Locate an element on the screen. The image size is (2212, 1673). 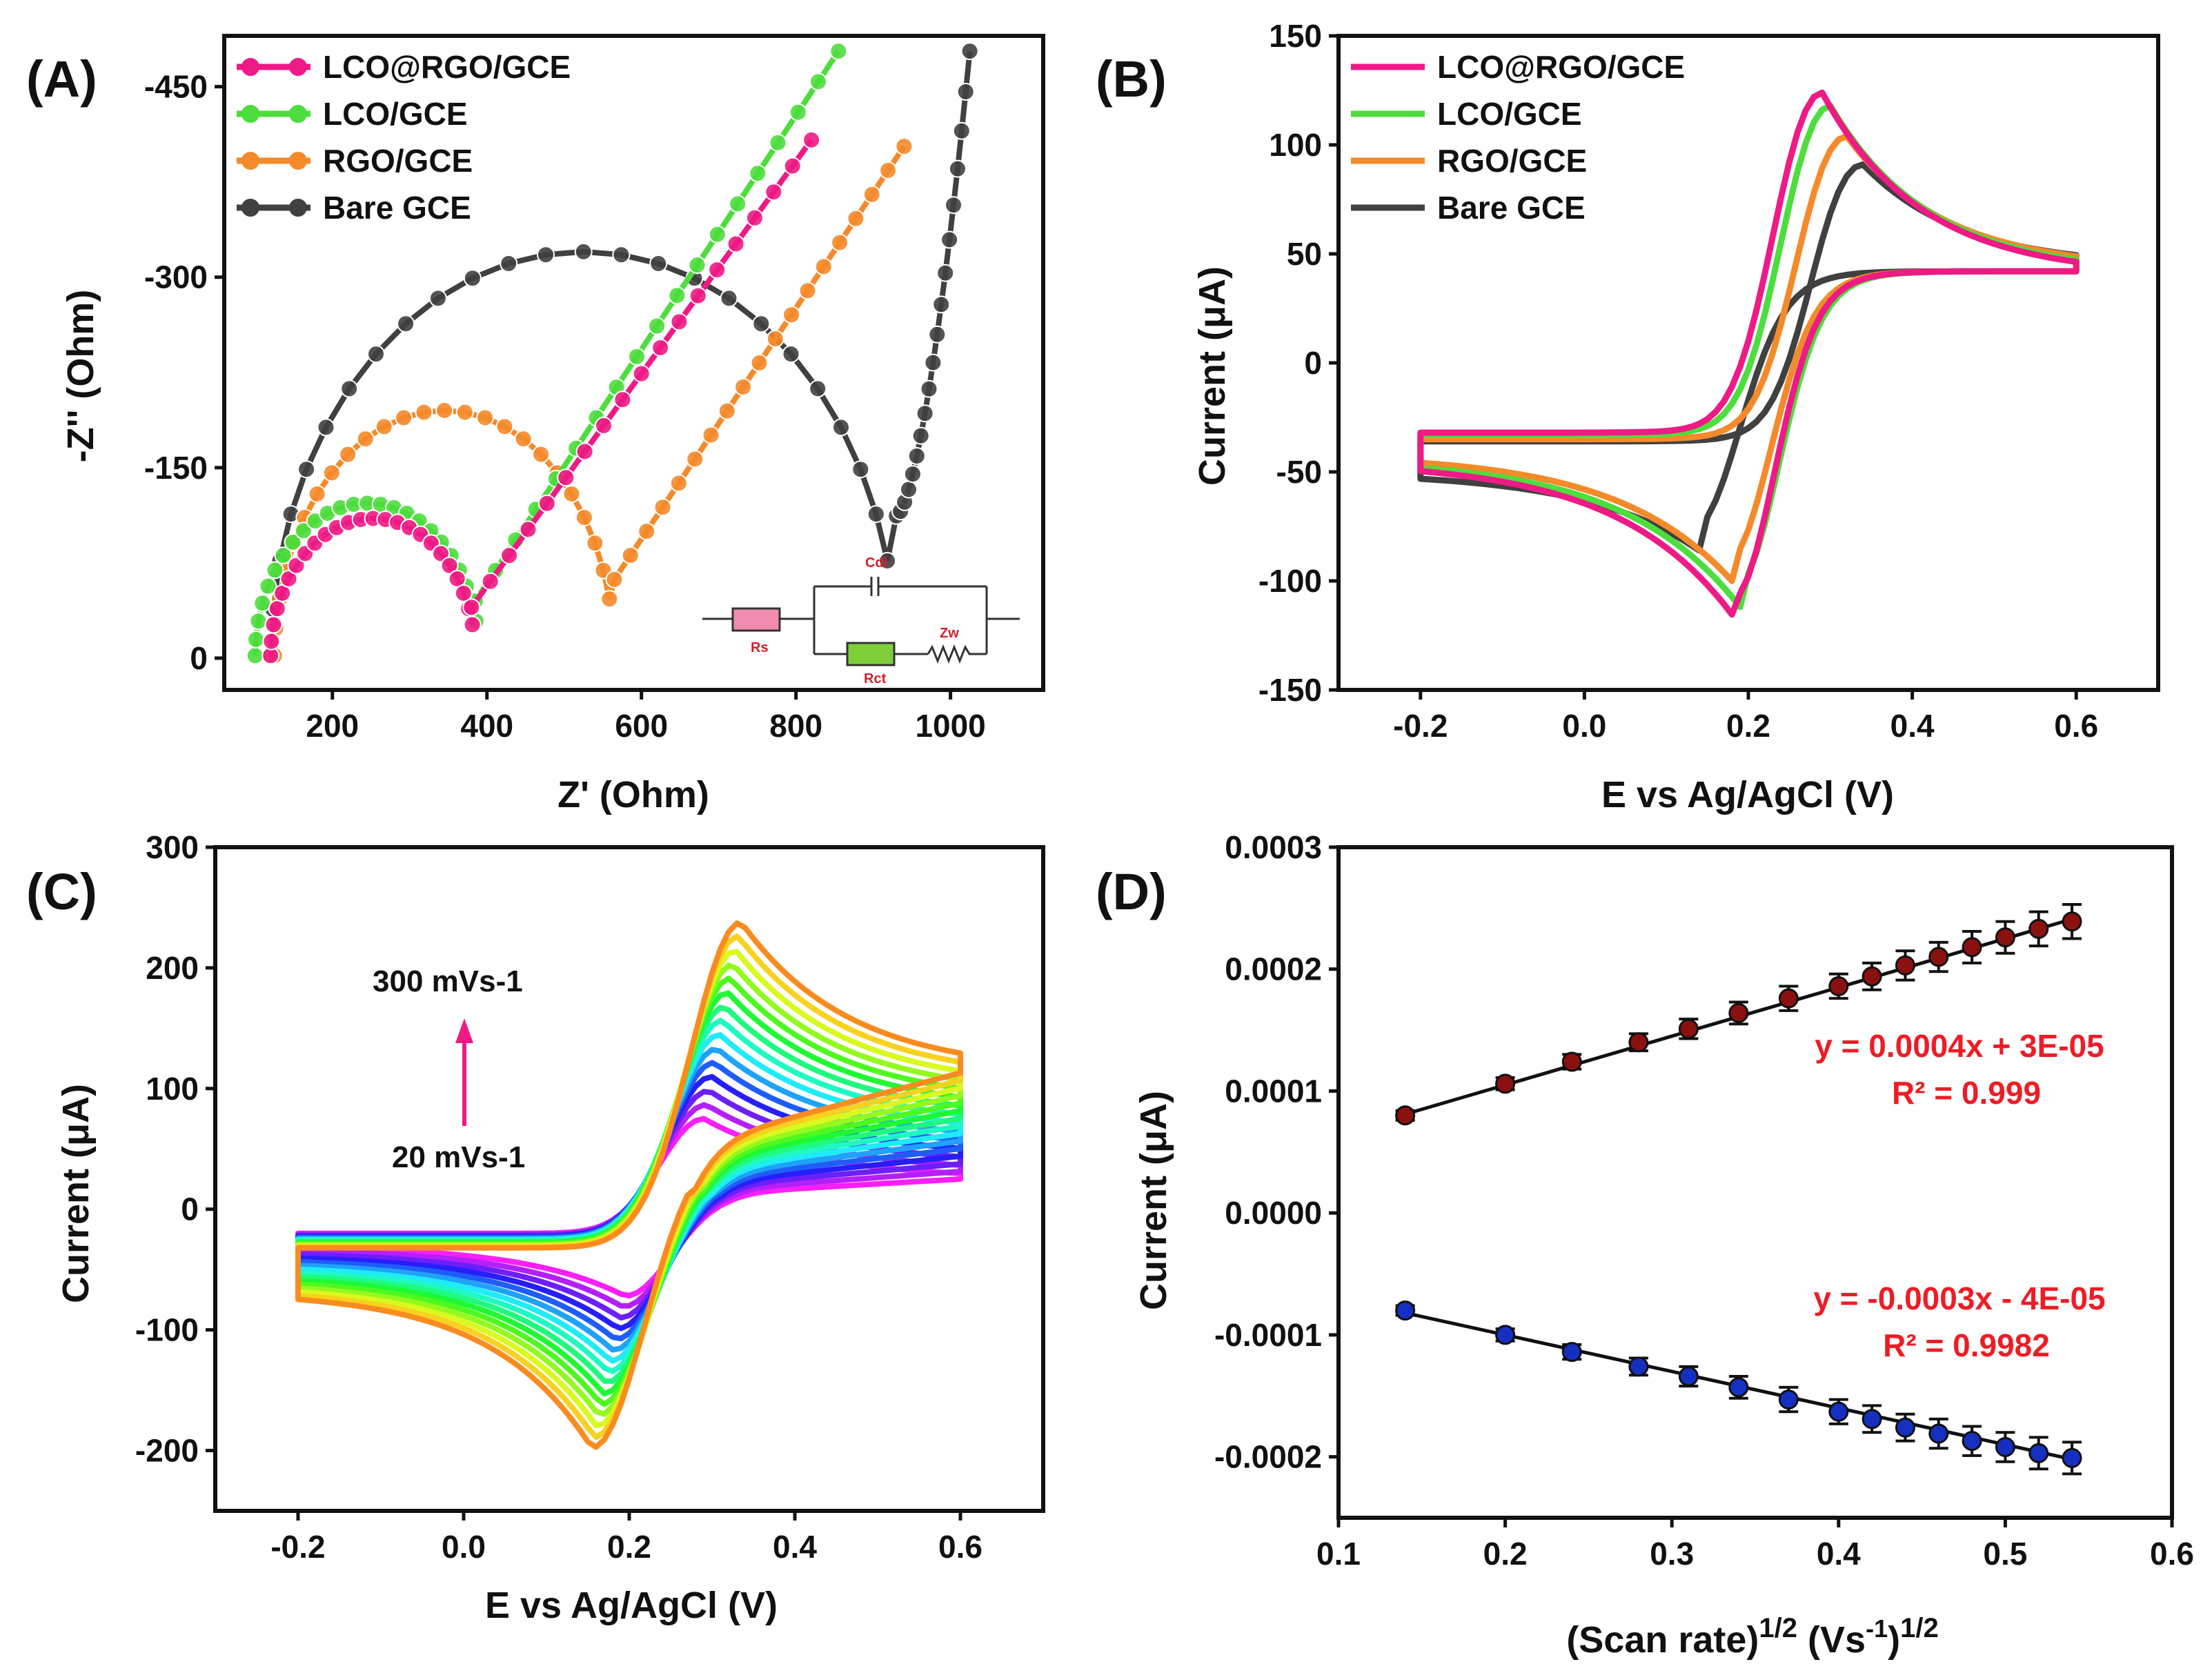
panel-b-y-tick-label: 100 is located at coordinates (1295, 145).